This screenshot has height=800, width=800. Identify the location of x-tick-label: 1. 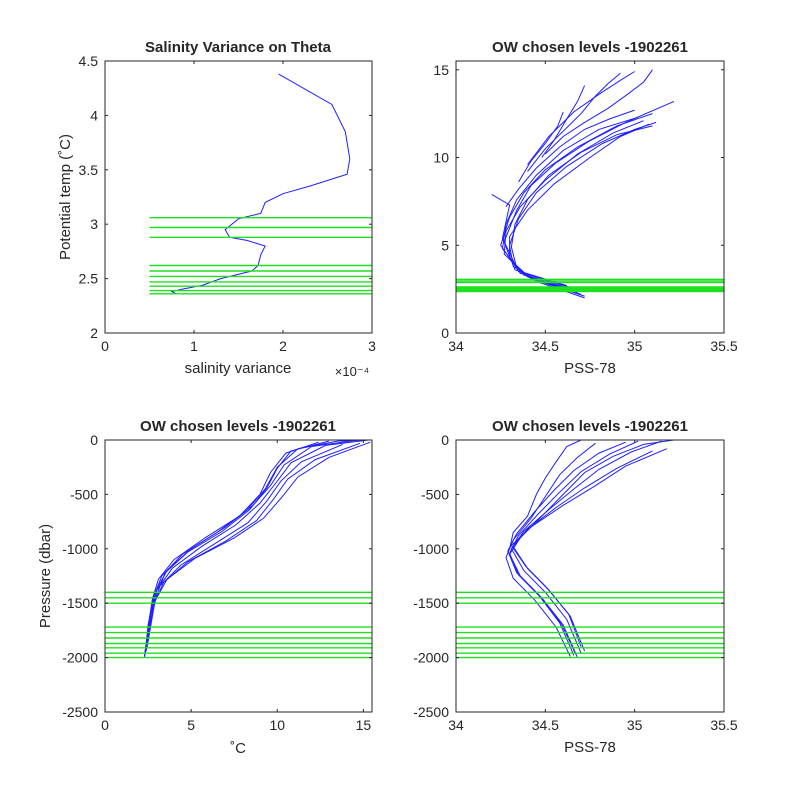
(194, 346).